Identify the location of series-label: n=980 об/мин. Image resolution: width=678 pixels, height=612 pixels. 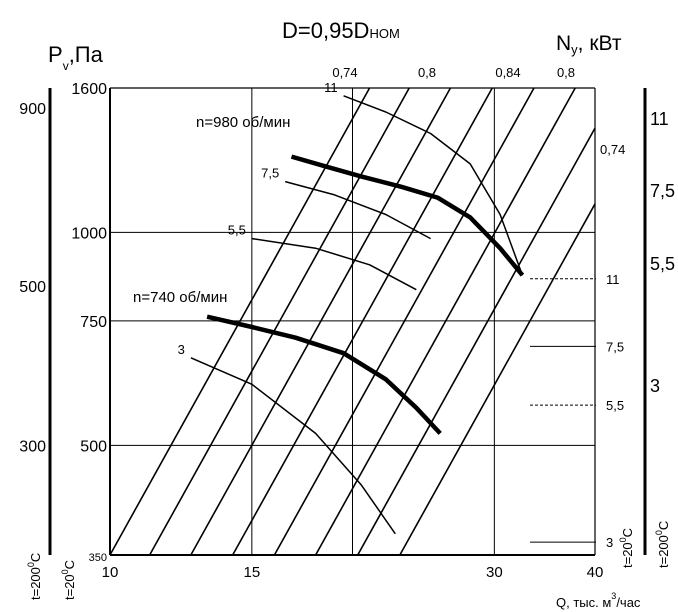
(243, 122).